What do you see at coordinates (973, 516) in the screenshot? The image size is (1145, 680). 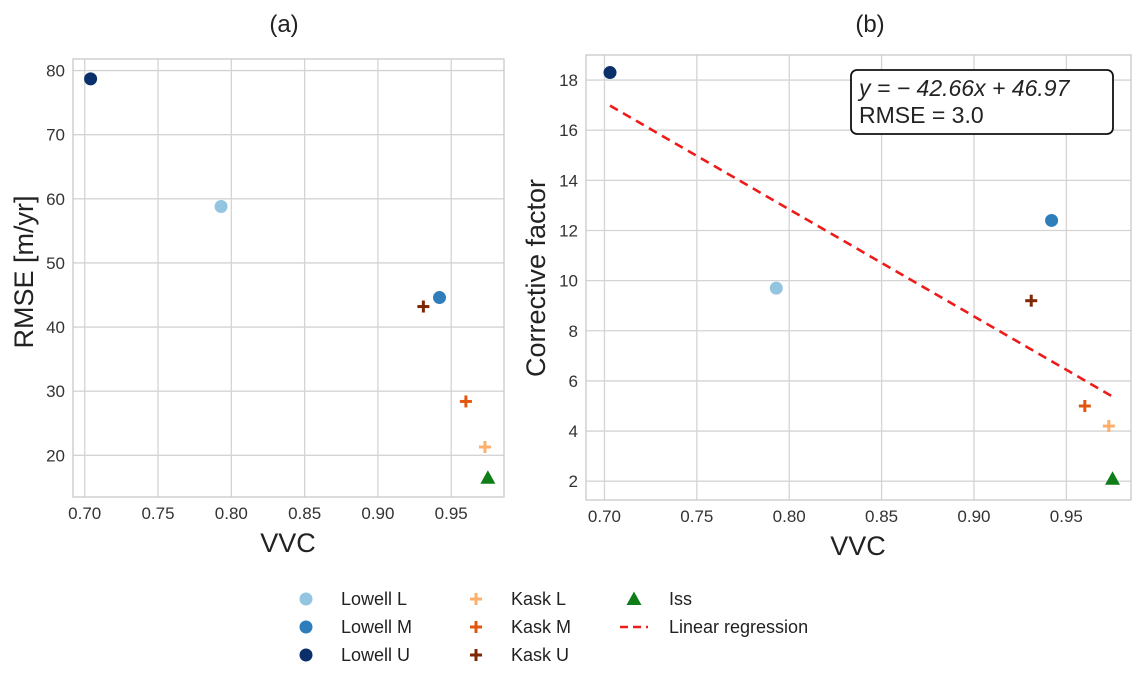 I see `panel-b-x-tick-label: 0.90` at bounding box center [973, 516].